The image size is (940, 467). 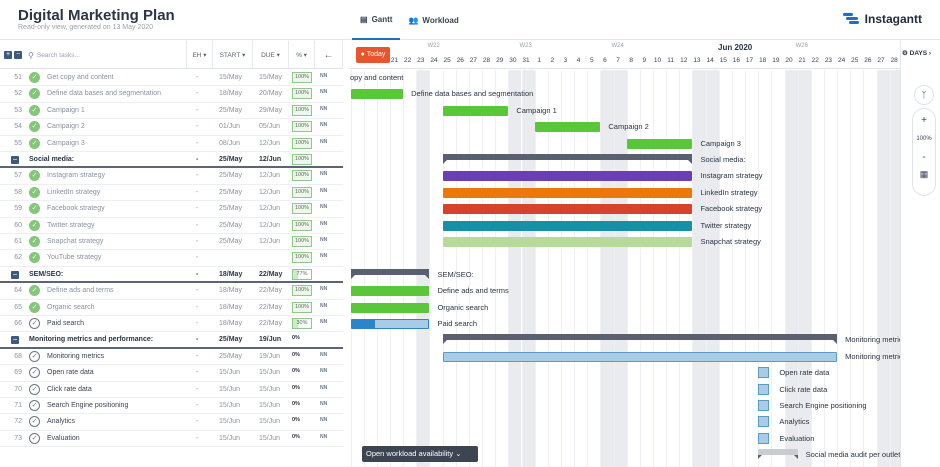 I want to click on col-start: START ▾, so click(x=233, y=55).